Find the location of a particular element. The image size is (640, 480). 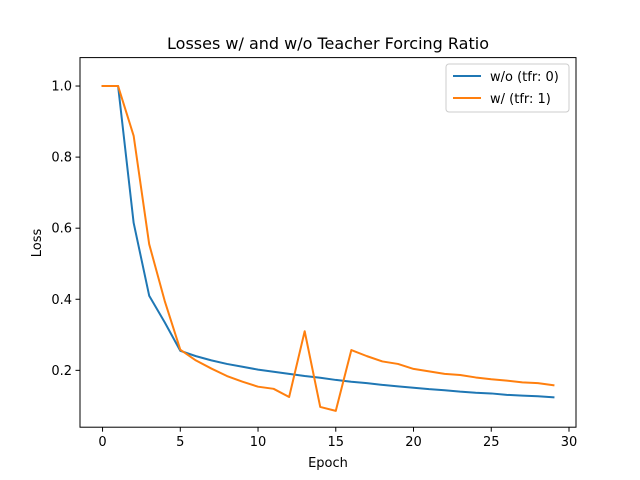

x-axis-ticks: 0 5 10 15 20 25 30 is located at coordinates (337, 438).